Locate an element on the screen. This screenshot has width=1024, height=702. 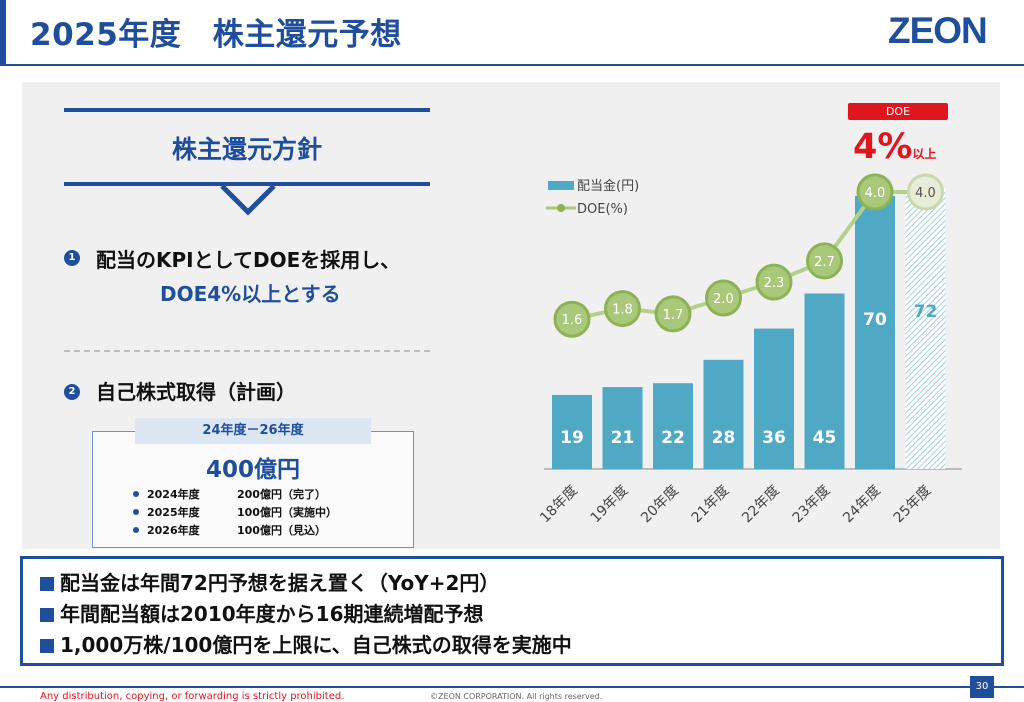
doe-point-label: 2.3 is located at coordinates (774, 283).